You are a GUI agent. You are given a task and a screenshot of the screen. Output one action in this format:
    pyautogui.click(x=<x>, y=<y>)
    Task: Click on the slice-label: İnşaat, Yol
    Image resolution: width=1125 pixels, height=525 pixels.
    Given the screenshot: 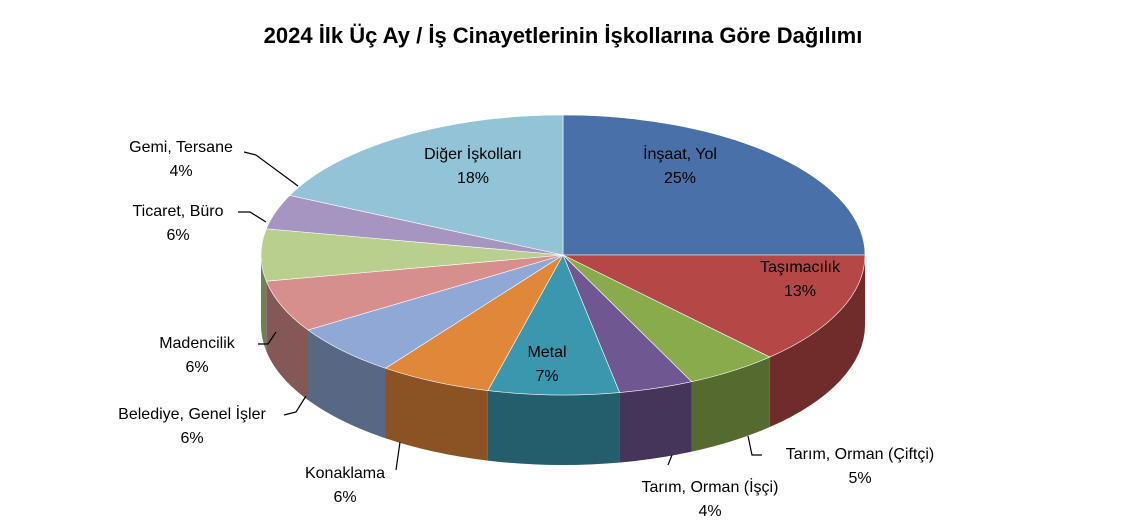 What is the action you would take?
    pyautogui.click(x=680, y=153)
    